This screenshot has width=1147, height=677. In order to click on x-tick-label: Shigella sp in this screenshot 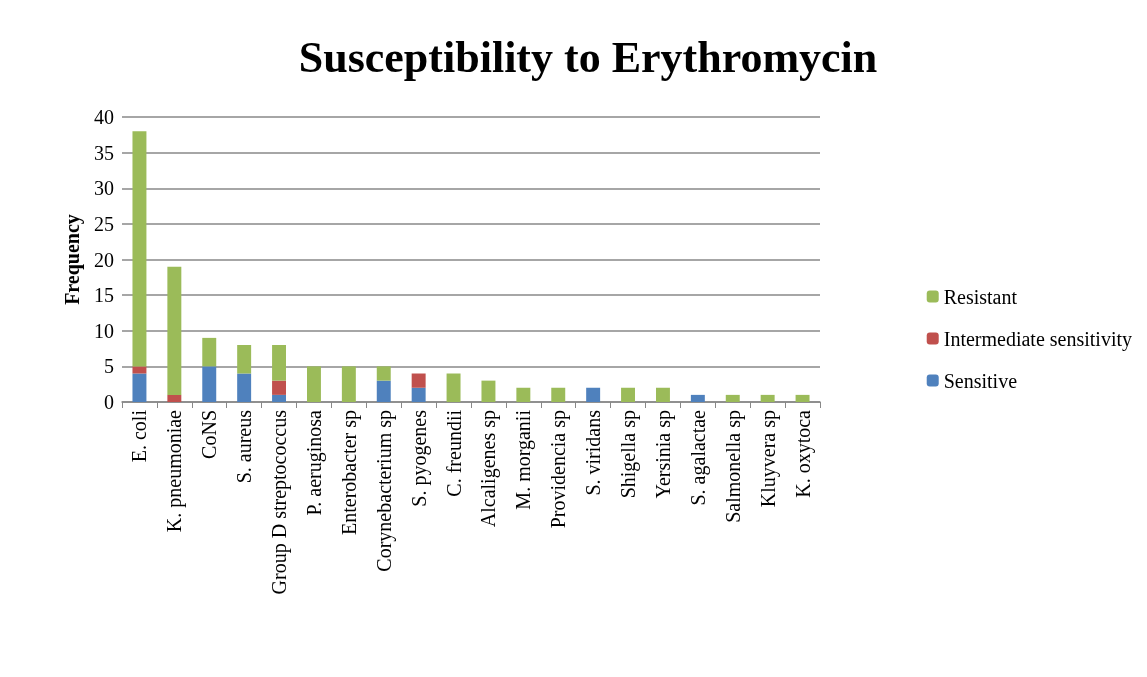, I will do `click(629, 454)`.